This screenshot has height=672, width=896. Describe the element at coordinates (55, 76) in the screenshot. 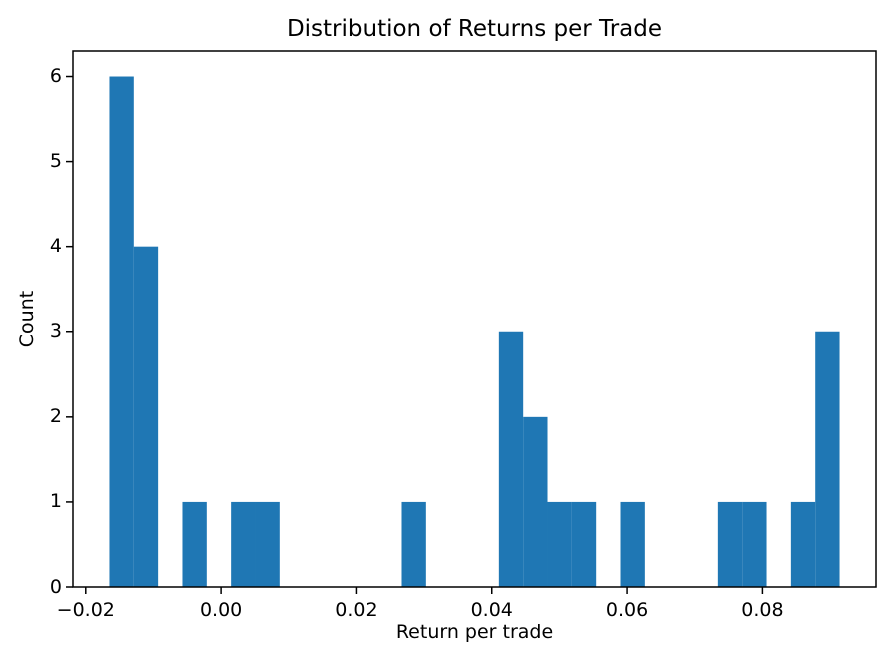

I see `y-tick-label: 6` at that location.